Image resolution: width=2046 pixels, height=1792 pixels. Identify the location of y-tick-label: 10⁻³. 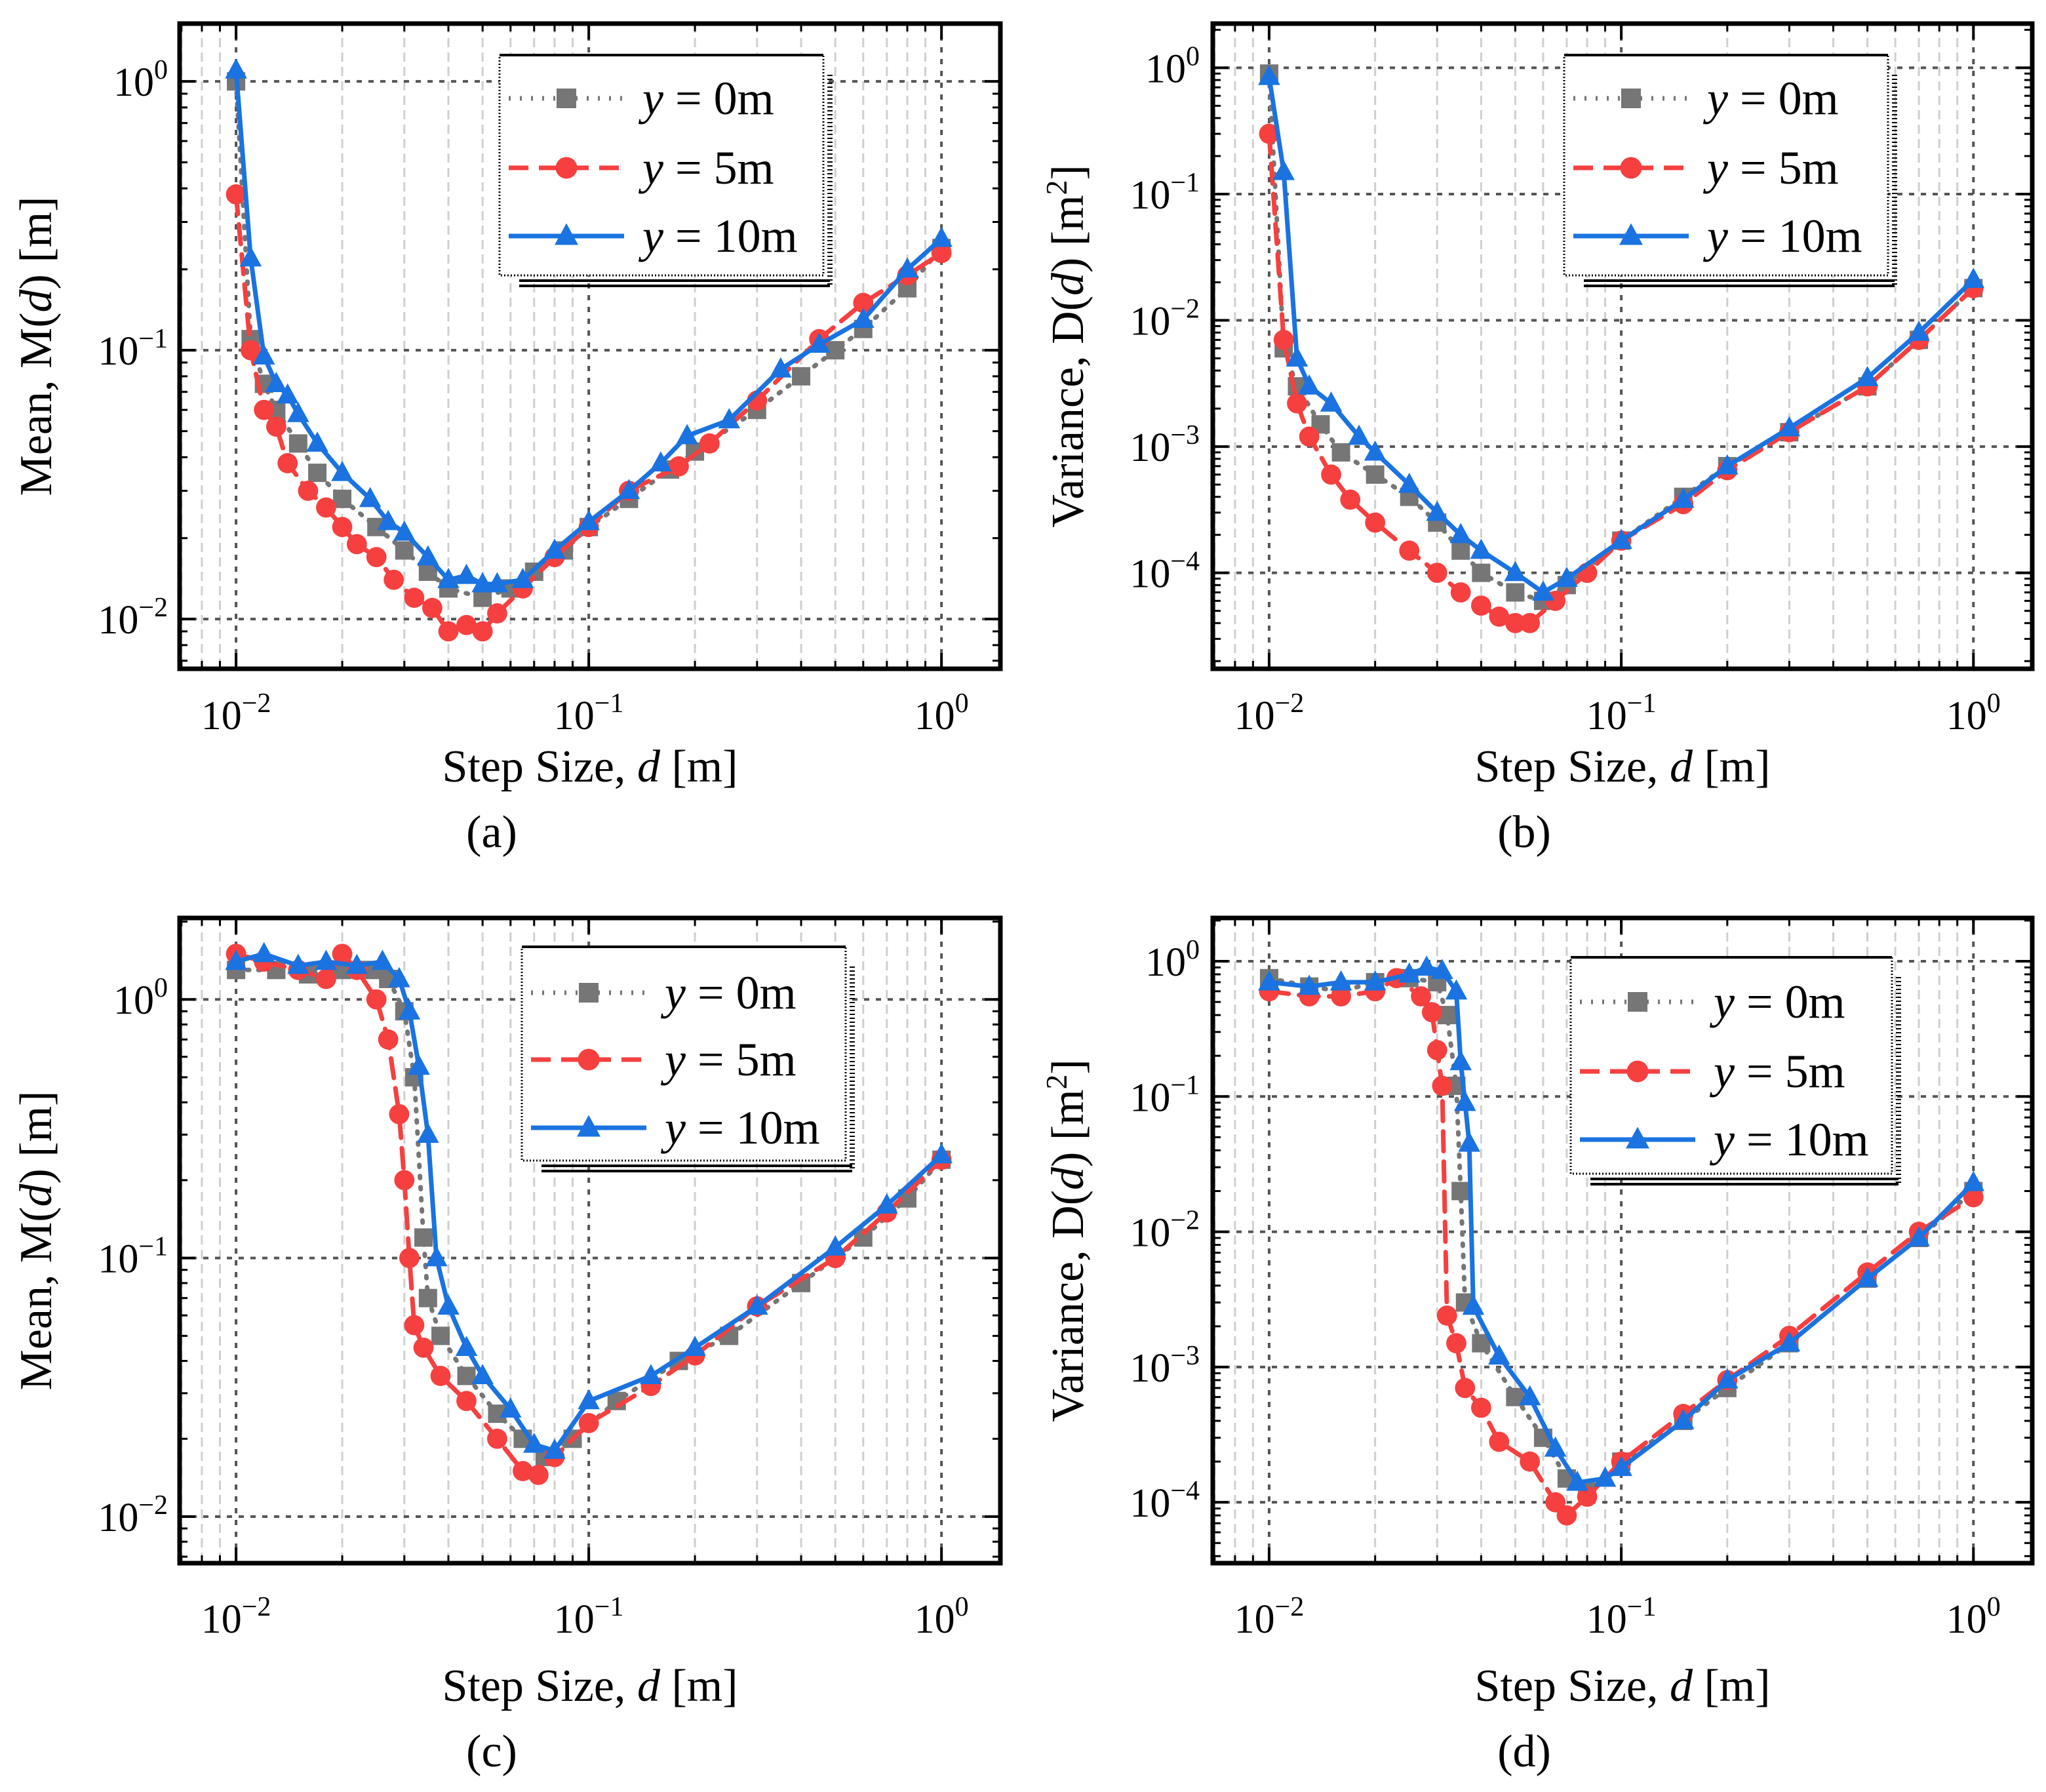
(1165, 445).